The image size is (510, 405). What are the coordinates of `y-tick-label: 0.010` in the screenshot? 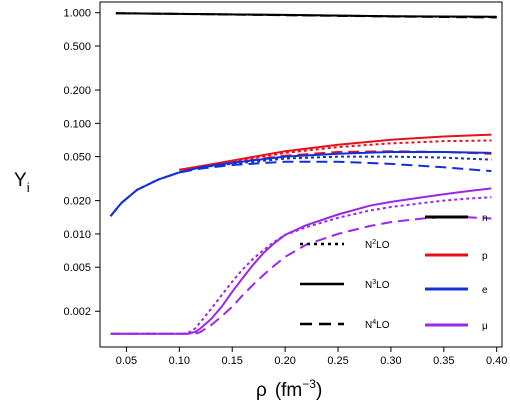 It's located at (77, 235).